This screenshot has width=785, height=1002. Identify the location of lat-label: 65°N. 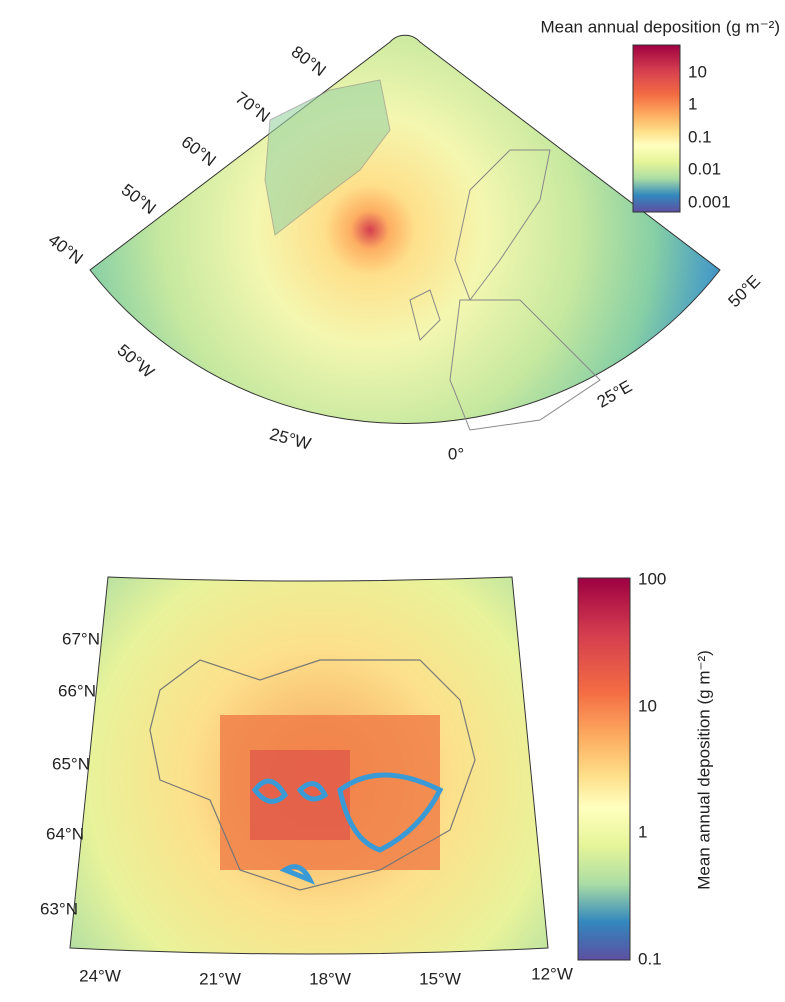
(71, 763).